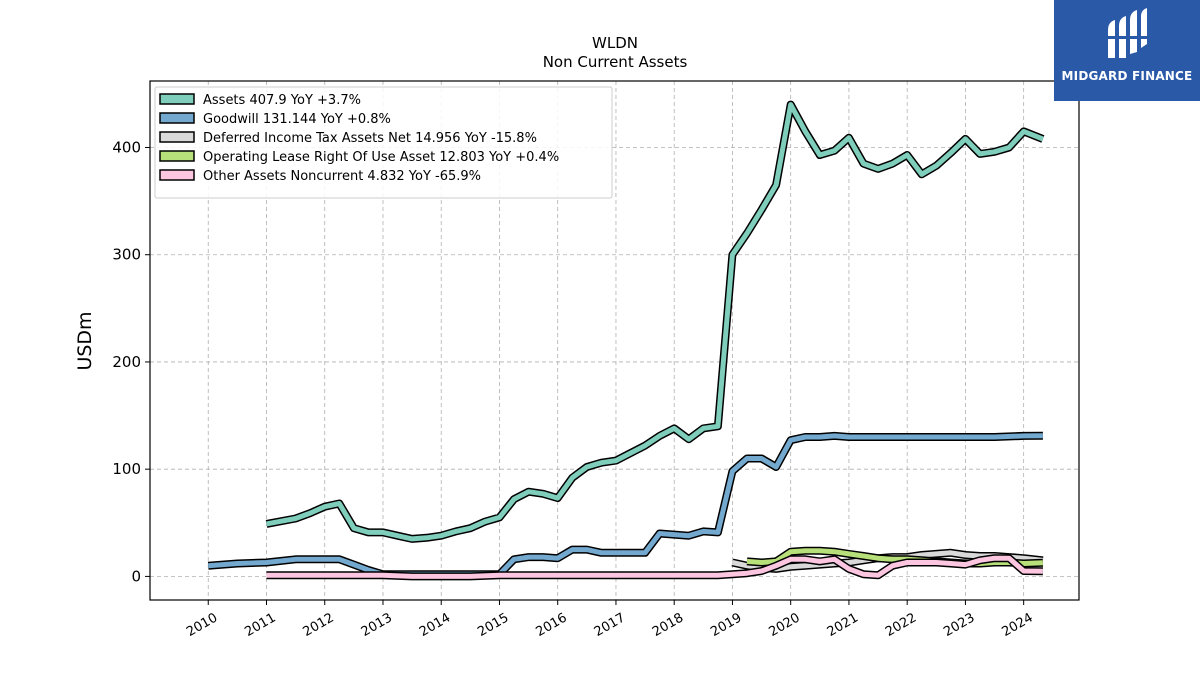 The width and height of the screenshot is (1200, 675). What do you see at coordinates (493, 625) in the screenshot?
I see `x-tick-label: 2015` at bounding box center [493, 625].